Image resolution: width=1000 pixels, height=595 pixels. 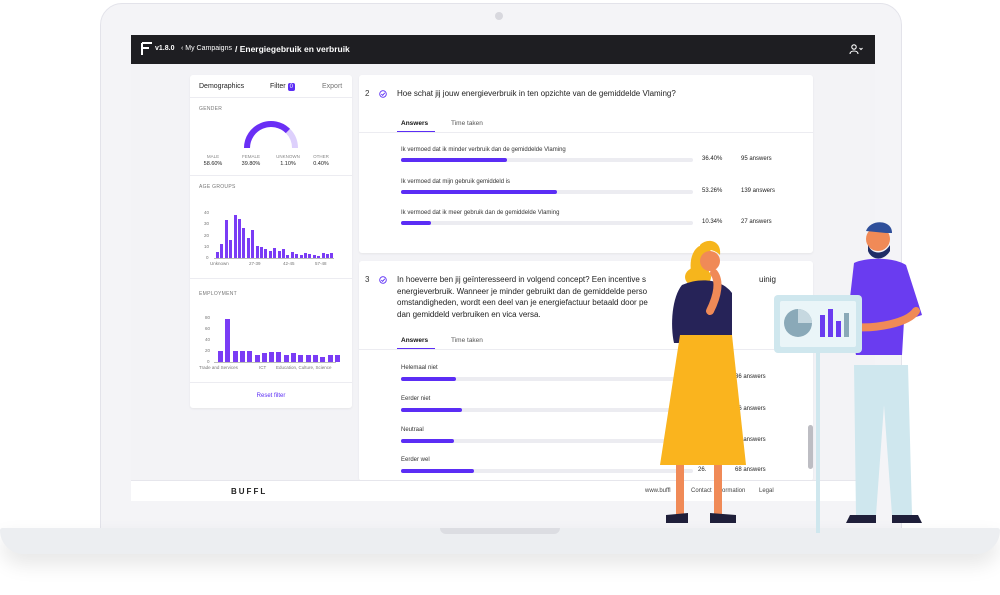 What do you see at coordinates (291, 87) in the screenshot?
I see `filter-count-badge: 0` at bounding box center [291, 87].